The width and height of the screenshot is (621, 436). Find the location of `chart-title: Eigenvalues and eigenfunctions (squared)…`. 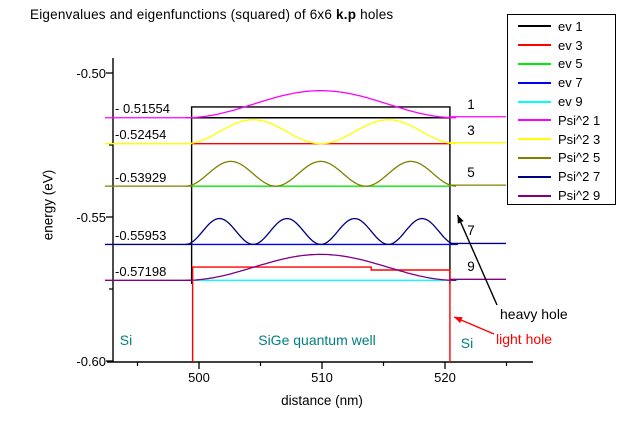

chart-title: Eigenvalues and eigenfunctions (squared)… is located at coordinates (211, 14).